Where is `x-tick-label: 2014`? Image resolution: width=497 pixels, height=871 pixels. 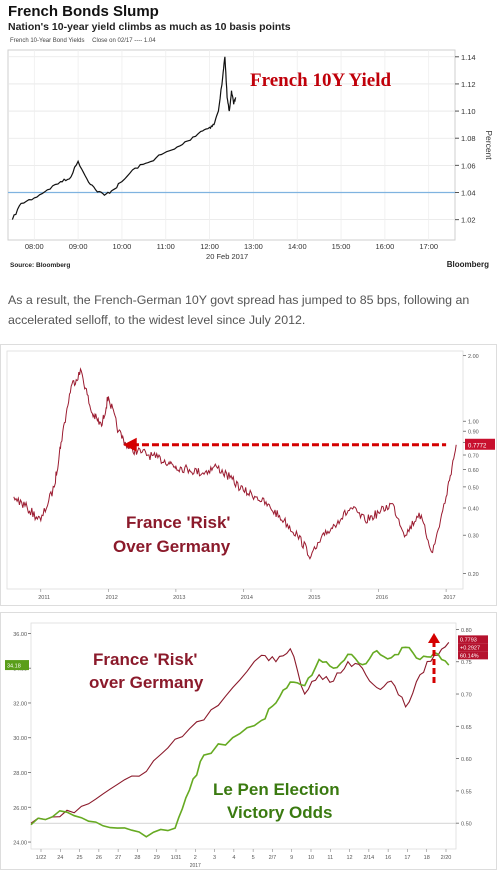
x-tick-label: 2014 is located at coordinates (247, 598).